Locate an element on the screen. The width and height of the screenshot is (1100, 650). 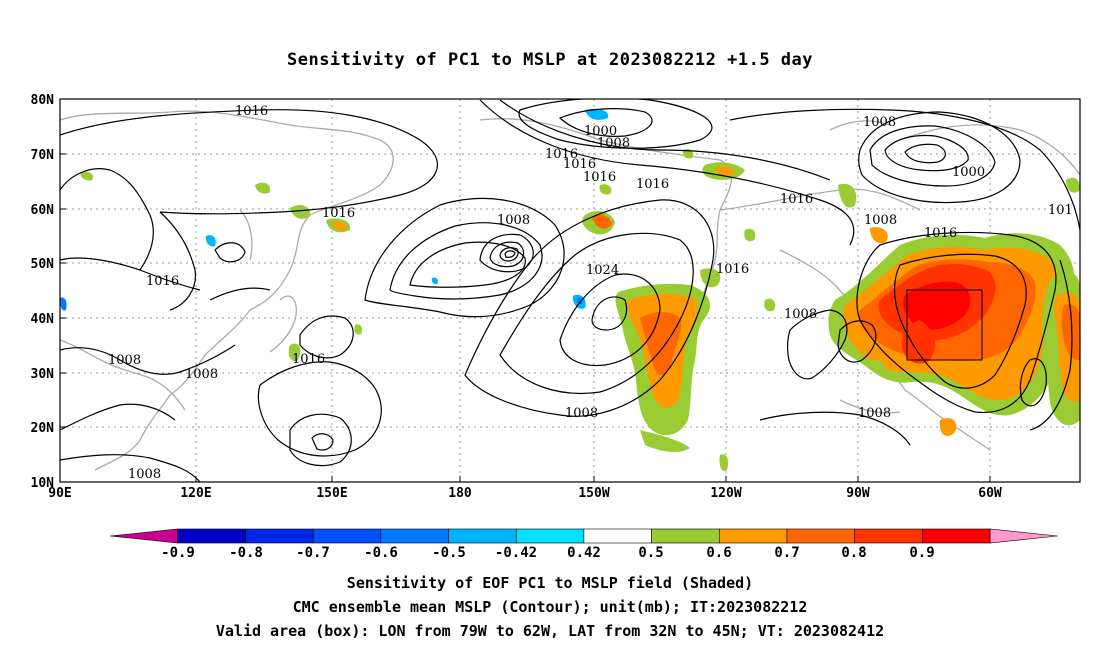
valid-area-box is located at coordinates (944, 325).